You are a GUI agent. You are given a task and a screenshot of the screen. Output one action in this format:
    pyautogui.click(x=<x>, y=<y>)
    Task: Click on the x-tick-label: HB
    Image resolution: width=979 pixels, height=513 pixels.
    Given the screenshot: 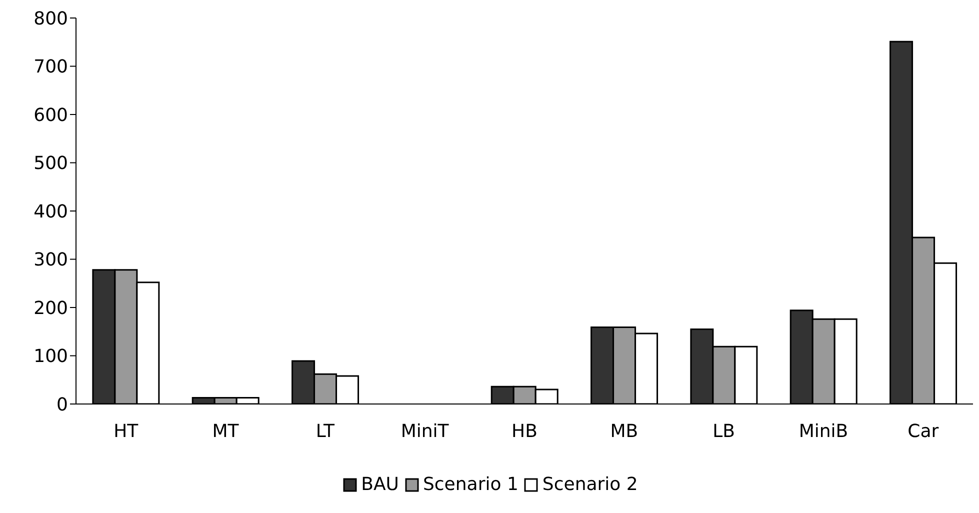 What is the action you would take?
    pyautogui.click(x=525, y=431)
    